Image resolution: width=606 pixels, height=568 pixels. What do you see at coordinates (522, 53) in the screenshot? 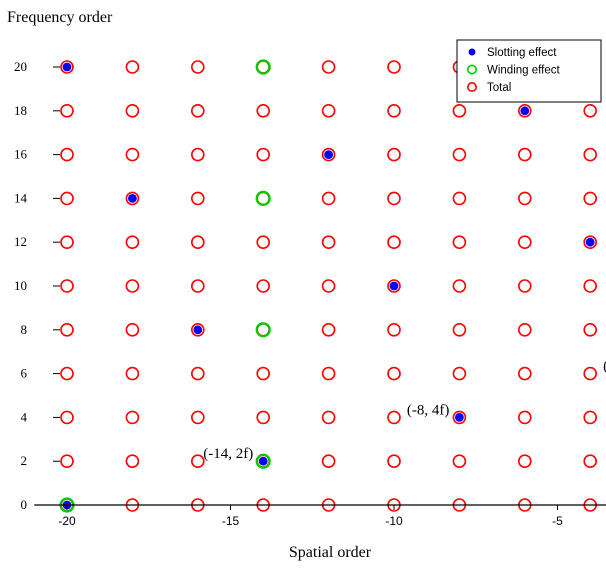
I see `legend-label: Slotting effect` at bounding box center [522, 53].